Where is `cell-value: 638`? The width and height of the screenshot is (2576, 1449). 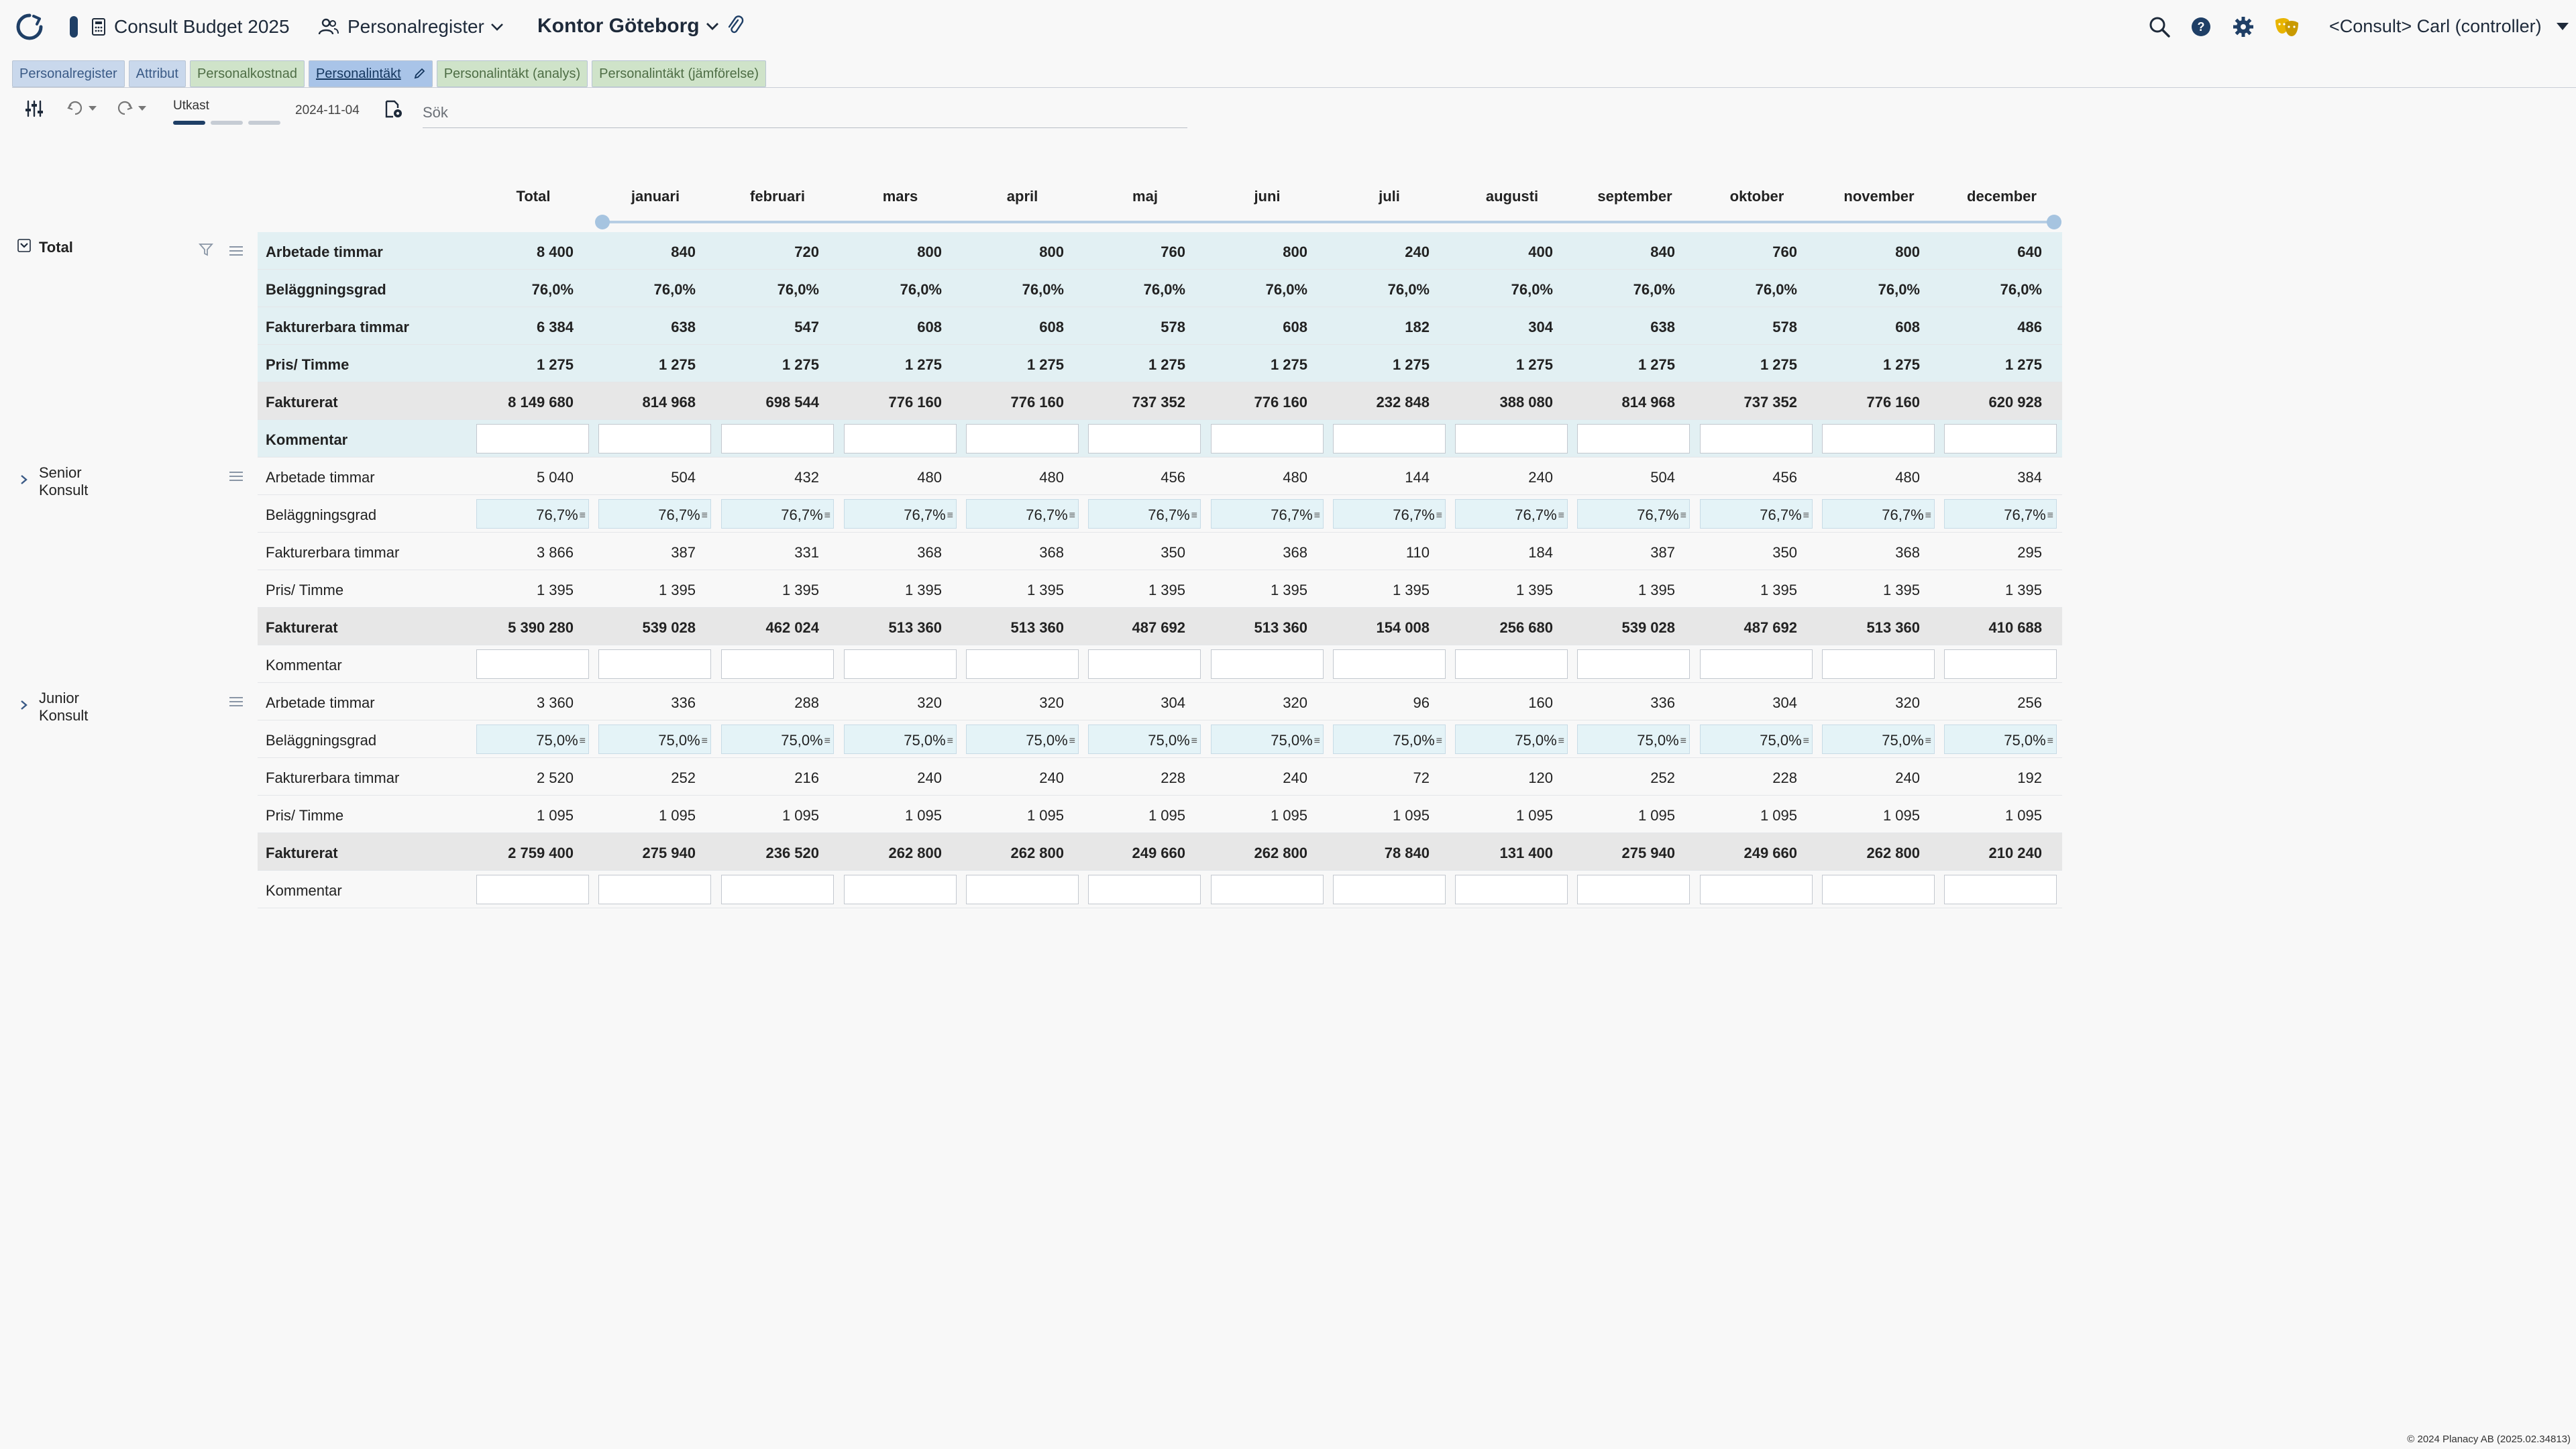
cell-value: 638 is located at coordinates (683, 327).